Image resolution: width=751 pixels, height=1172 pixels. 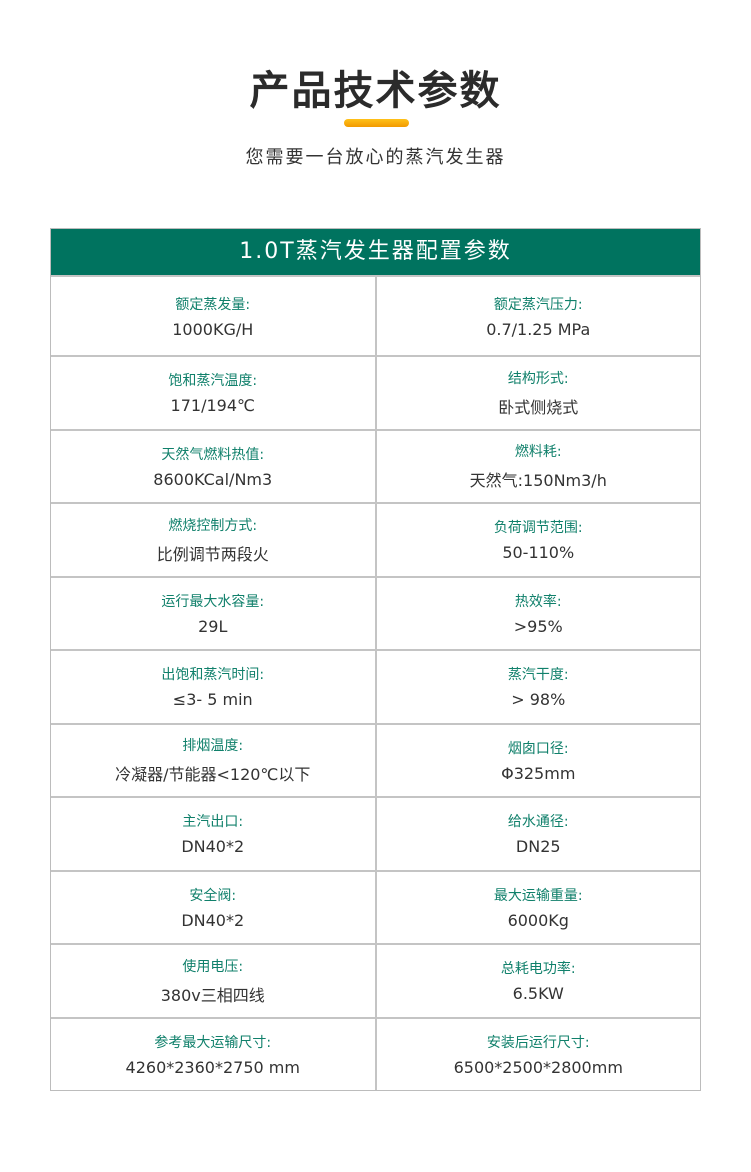 What do you see at coordinates (213, 908) in the screenshot?
I see `spec-cell: 安全阀: DN40*2` at bounding box center [213, 908].